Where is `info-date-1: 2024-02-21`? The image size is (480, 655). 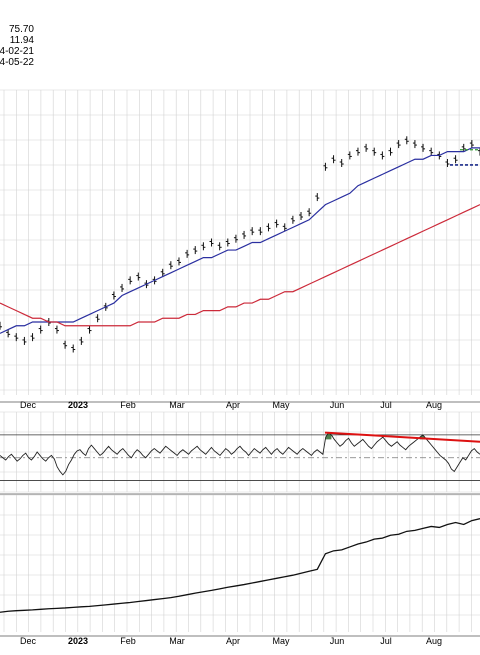
info-date-1: 2024-02-21 is located at coordinates (17, 51).